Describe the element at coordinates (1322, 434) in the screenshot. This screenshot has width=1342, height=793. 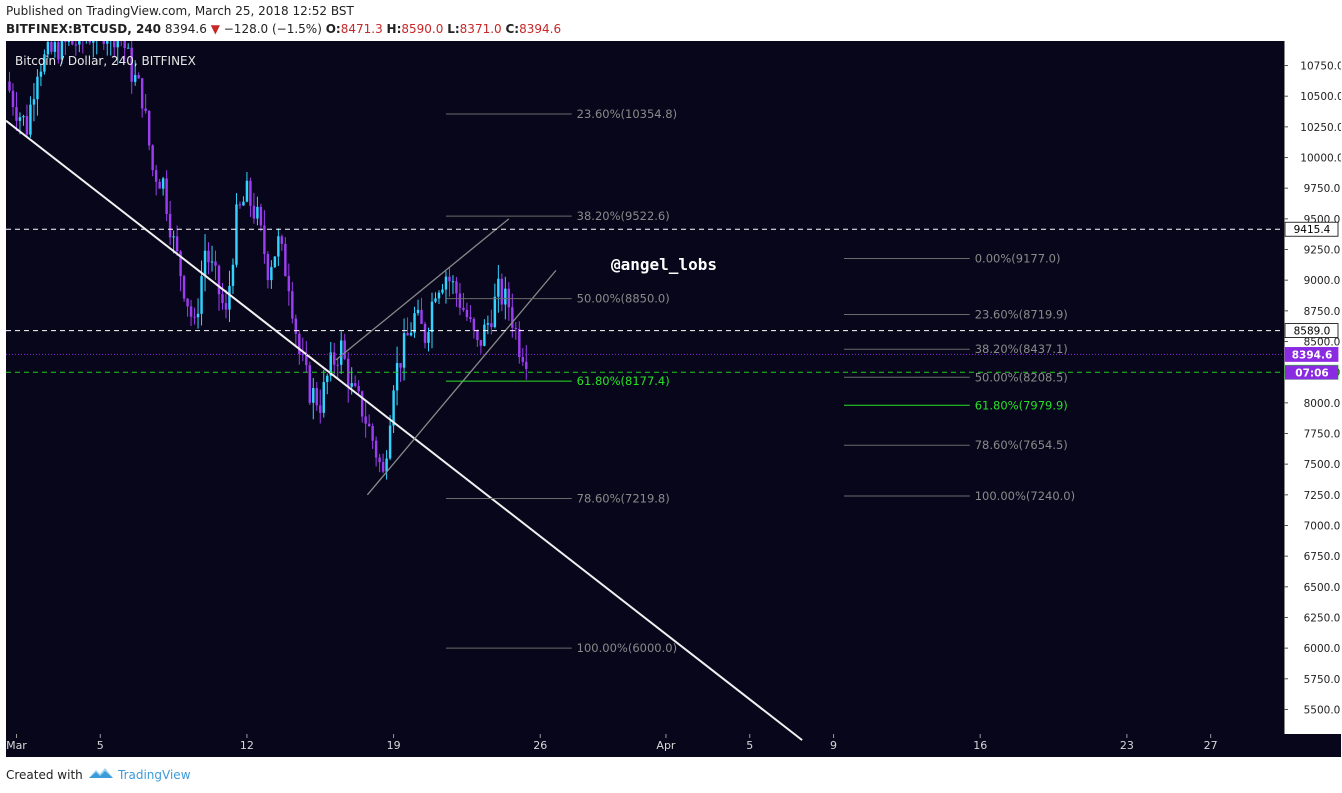
I see `y-tick-label: 7750.0` at that location.